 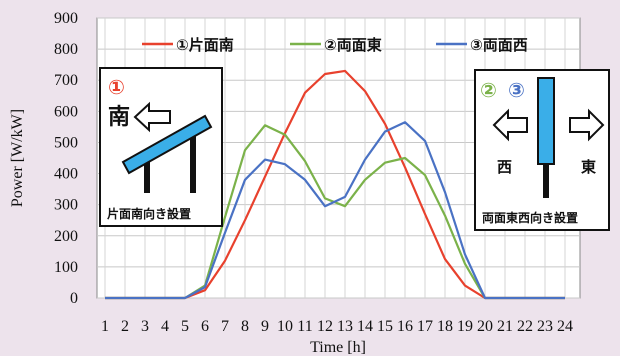 What do you see at coordinates (505, 326) in the screenshot?
I see `x-tick-label: 21` at bounding box center [505, 326].